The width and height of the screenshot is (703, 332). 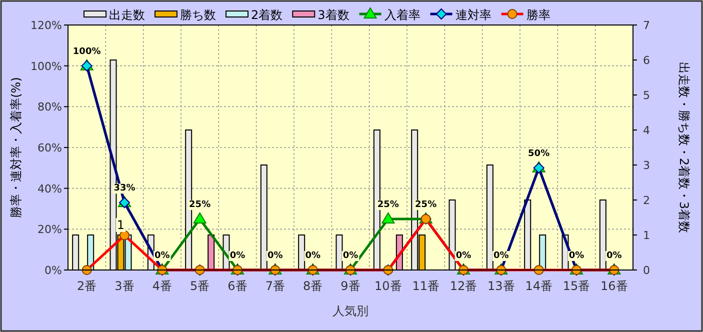 I want to click on x-tick-label: 4番, so click(x=162, y=286).